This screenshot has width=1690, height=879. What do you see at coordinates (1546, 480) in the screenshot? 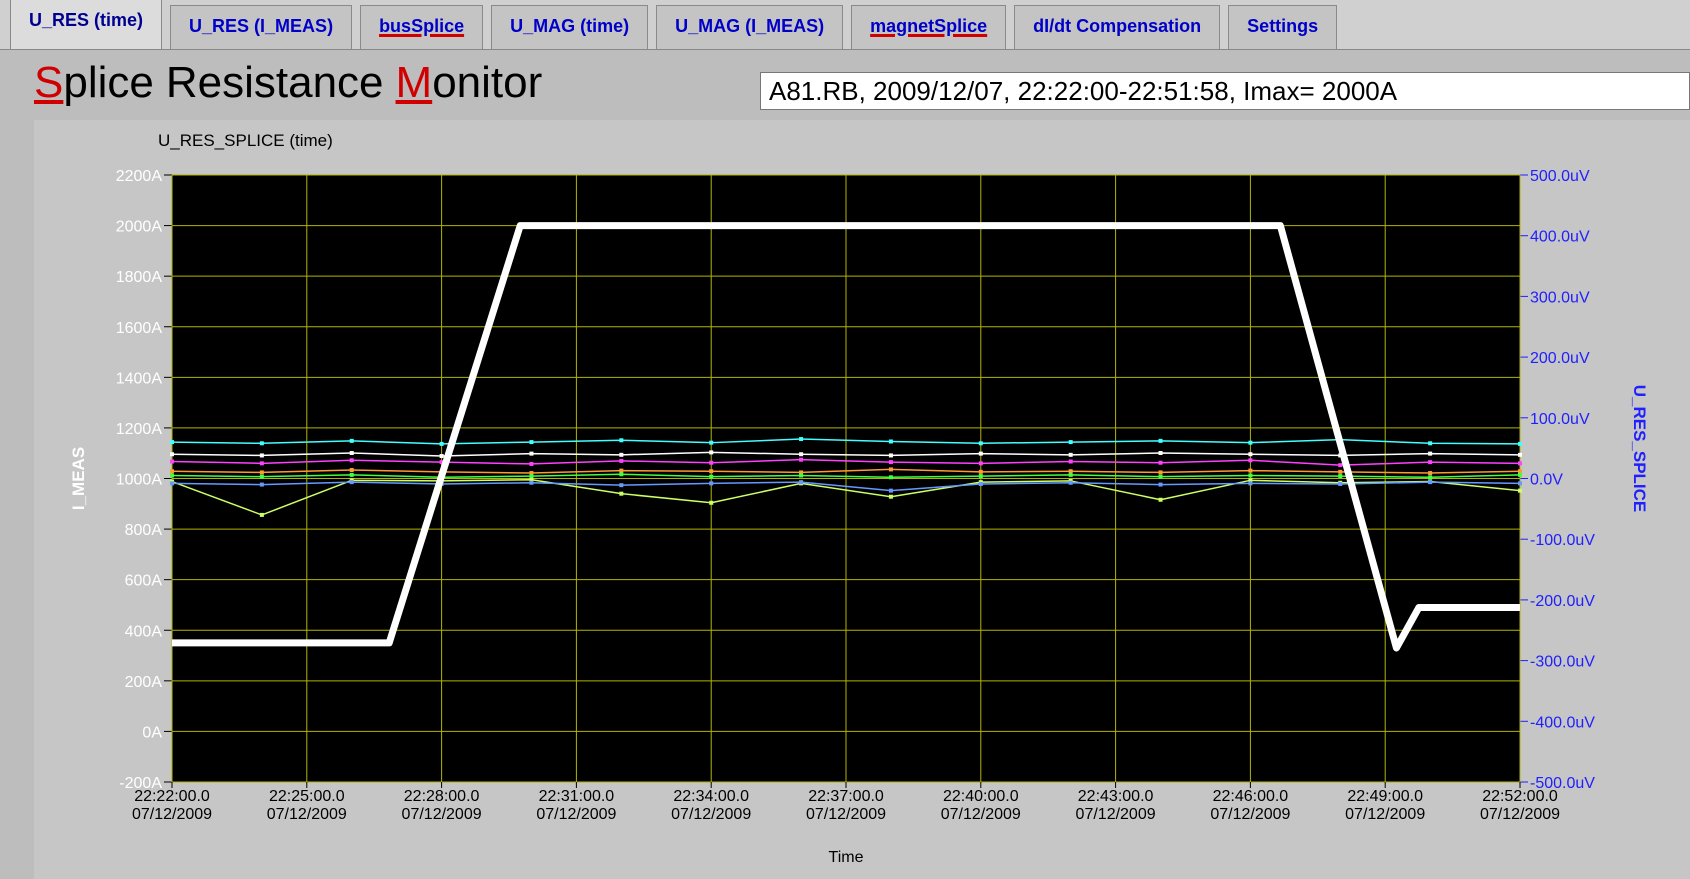
I see `y2-tick-label: 0.0V` at bounding box center [1546, 480].